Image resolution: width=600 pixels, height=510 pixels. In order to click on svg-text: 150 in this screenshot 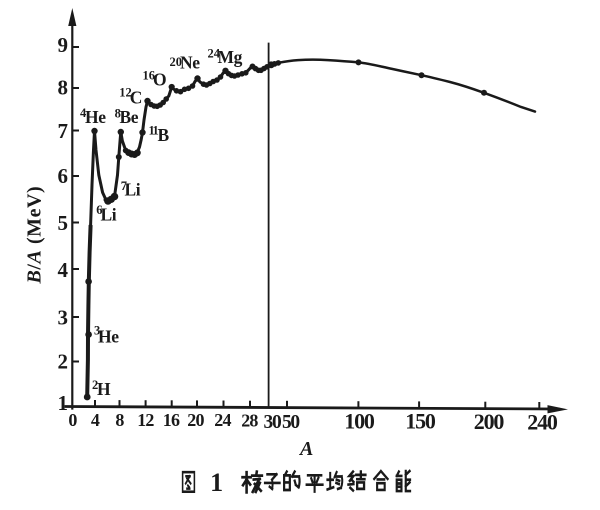, I will do `click(420, 421)`.